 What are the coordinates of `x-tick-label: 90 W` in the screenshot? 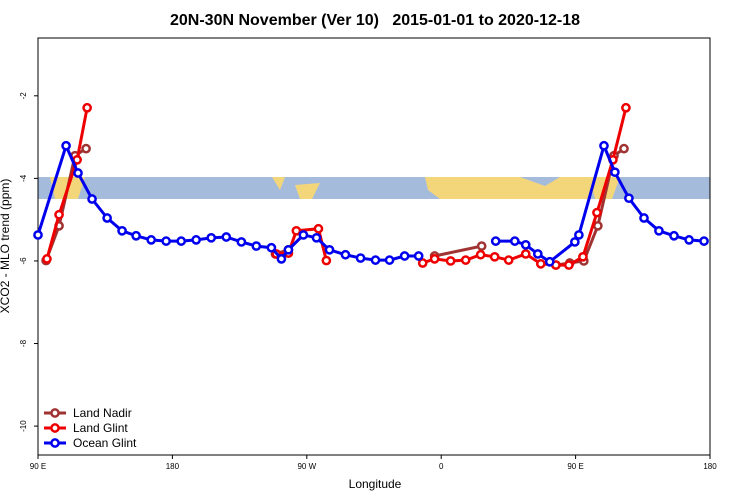 It's located at (306, 466).